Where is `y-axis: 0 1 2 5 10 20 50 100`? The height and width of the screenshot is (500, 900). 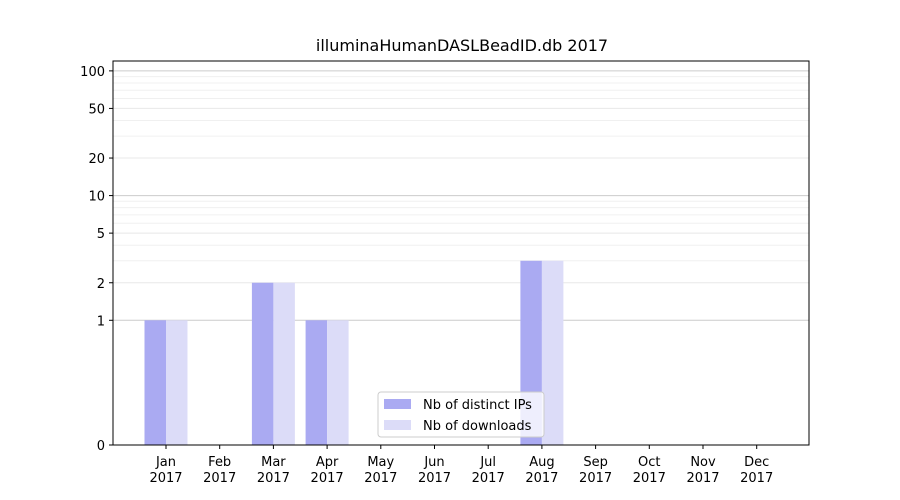 y-axis: 0 1 2 5 10 20 50 100 is located at coordinates (96, 259).